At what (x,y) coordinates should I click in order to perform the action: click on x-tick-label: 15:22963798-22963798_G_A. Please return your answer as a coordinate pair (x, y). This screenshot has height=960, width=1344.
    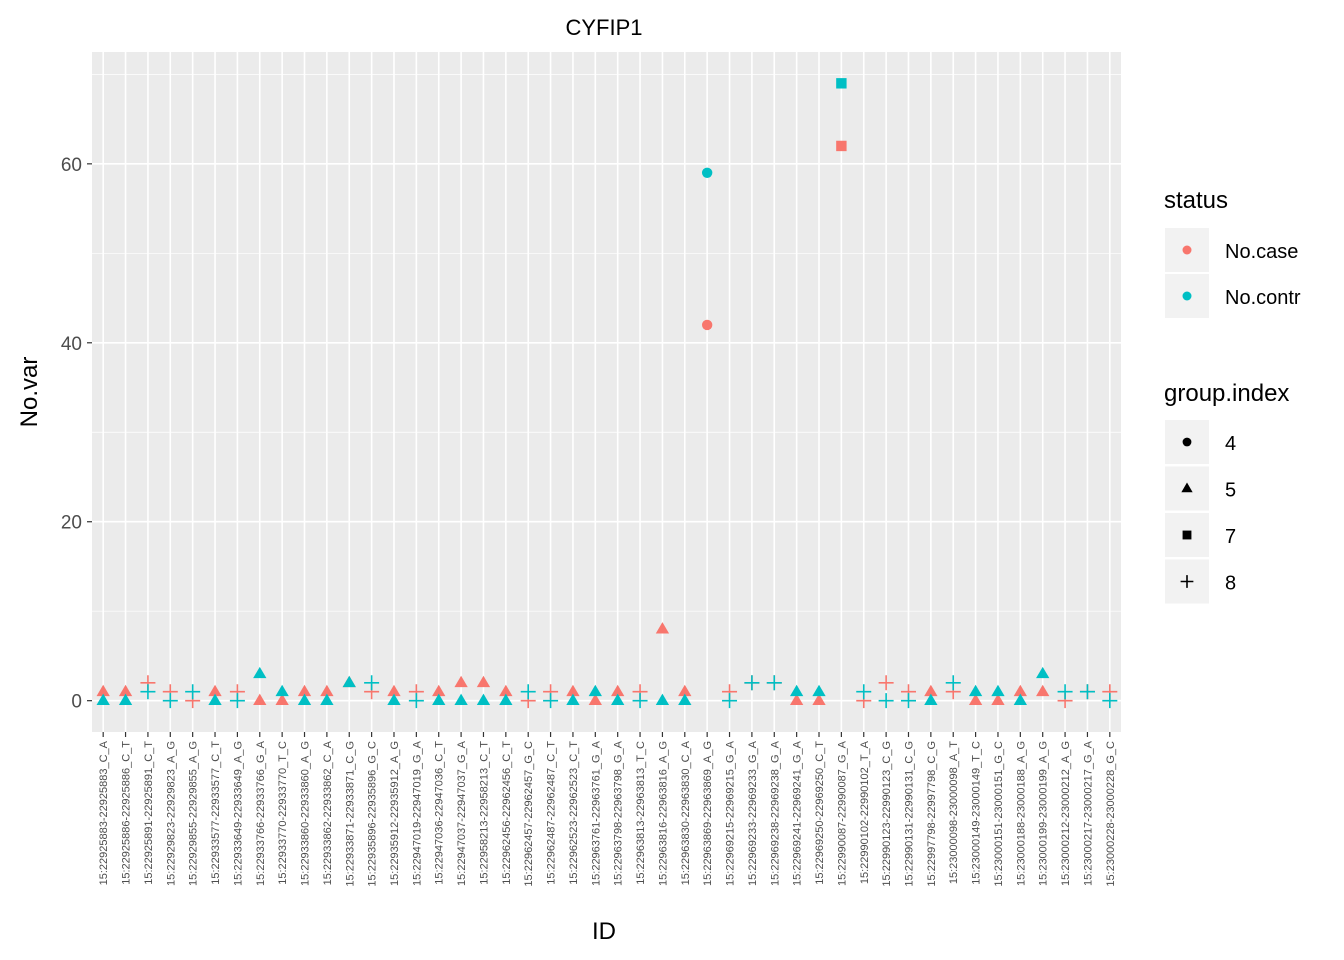
    Looking at the image, I should click on (619, 813).